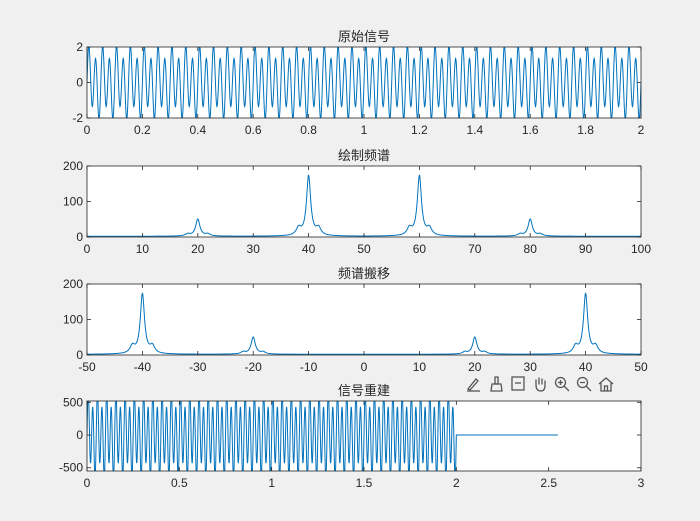  What do you see at coordinates (87, 367) in the screenshot?
I see `x-tick-label: -50` at bounding box center [87, 367].